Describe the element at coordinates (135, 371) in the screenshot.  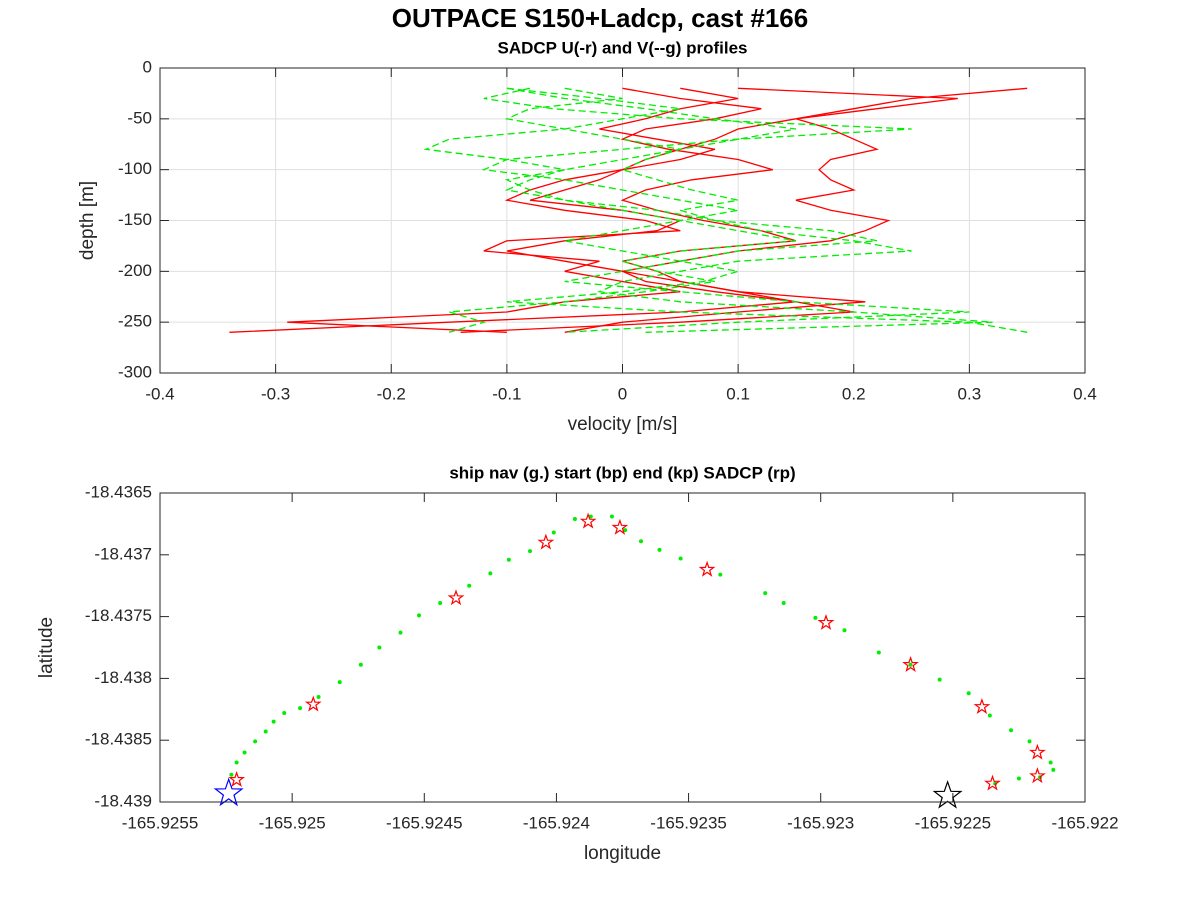
I see `y-tick-label: -300` at that location.